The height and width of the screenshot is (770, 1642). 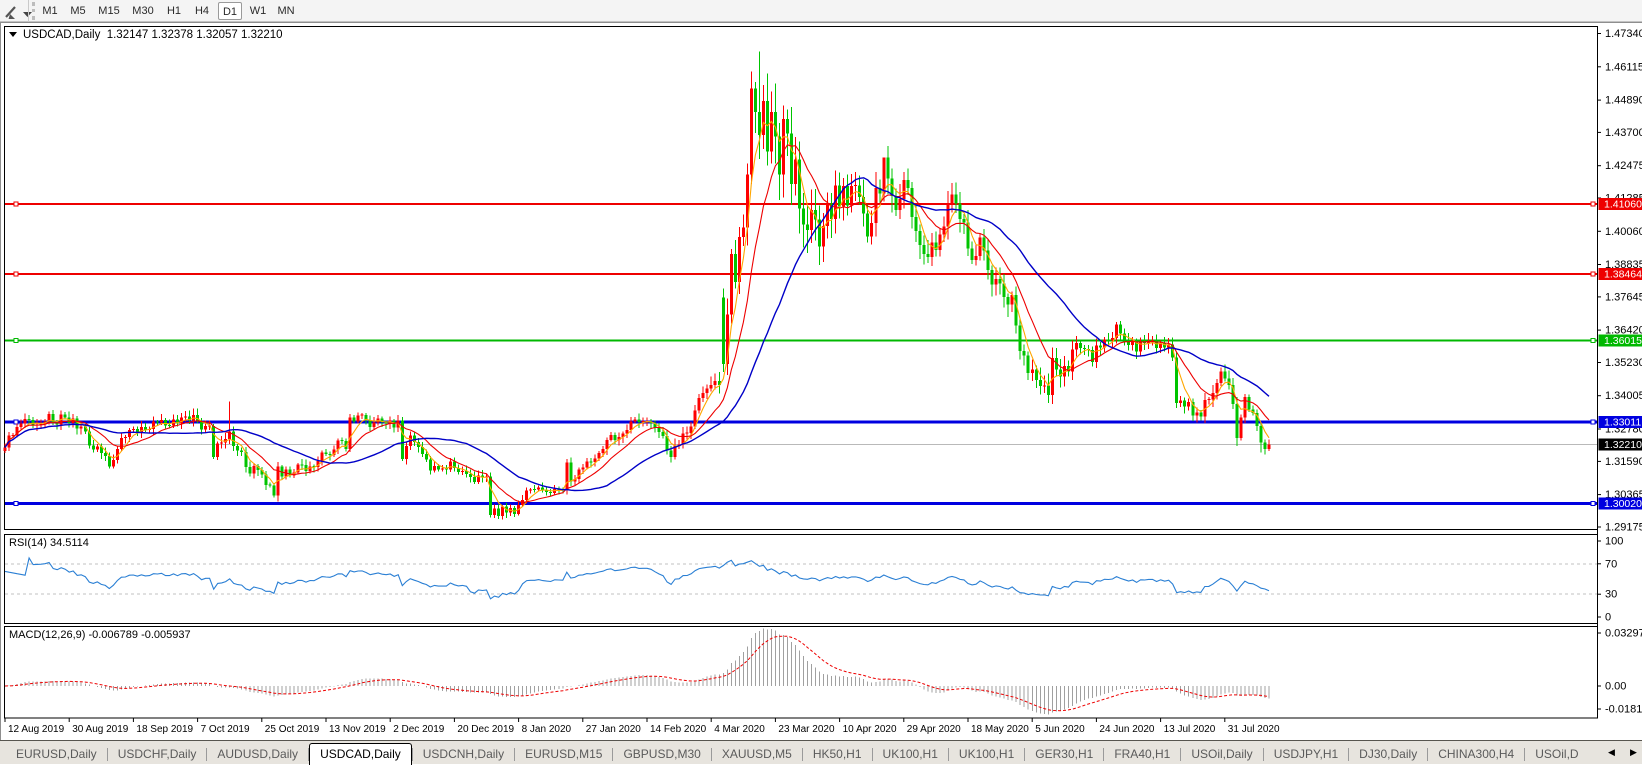 What do you see at coordinates (1623, 396) in the screenshot?
I see `svg-text: 1.34005` at bounding box center [1623, 396].